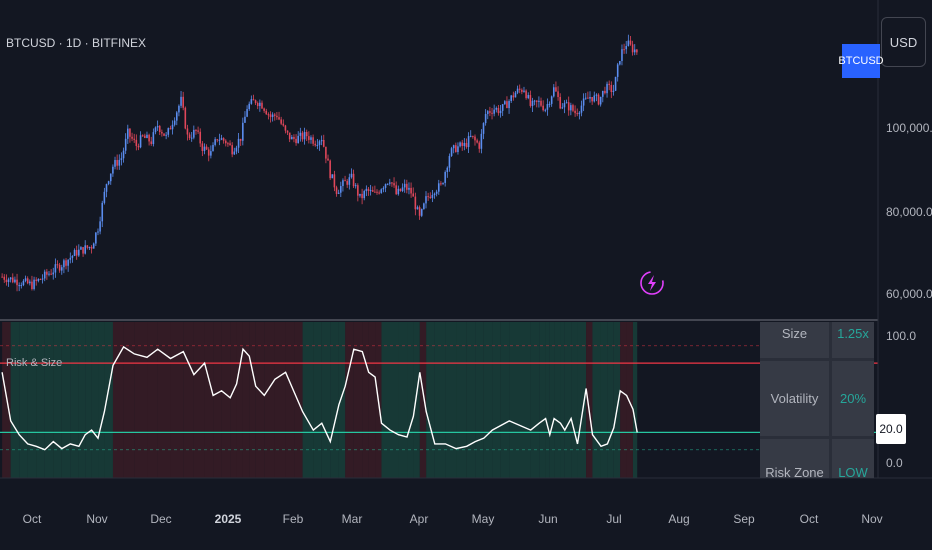 The height and width of the screenshot is (550, 932). Describe the element at coordinates (794, 355) in the screenshot. I see `table-label-size-multiplier: Size Multiplier` at that location.